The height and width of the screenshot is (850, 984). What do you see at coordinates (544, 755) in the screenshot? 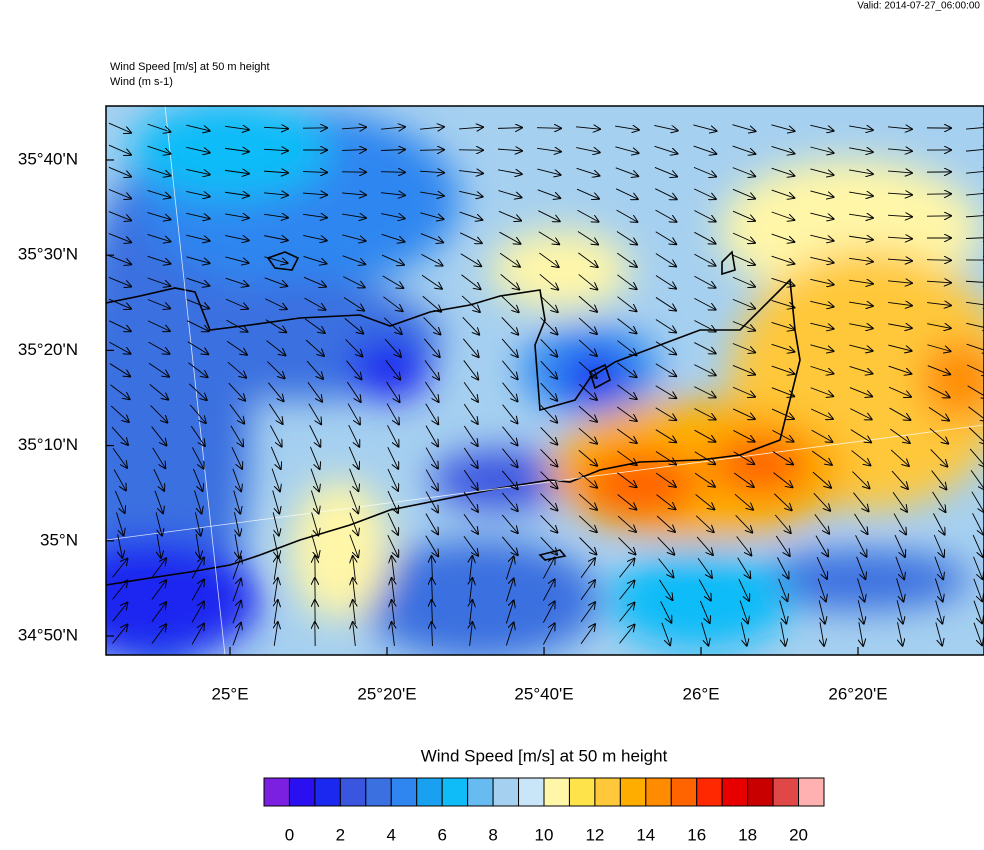
I see `colorbar-title: Wind Speed [m/s] at 50 m height` at bounding box center [544, 755].